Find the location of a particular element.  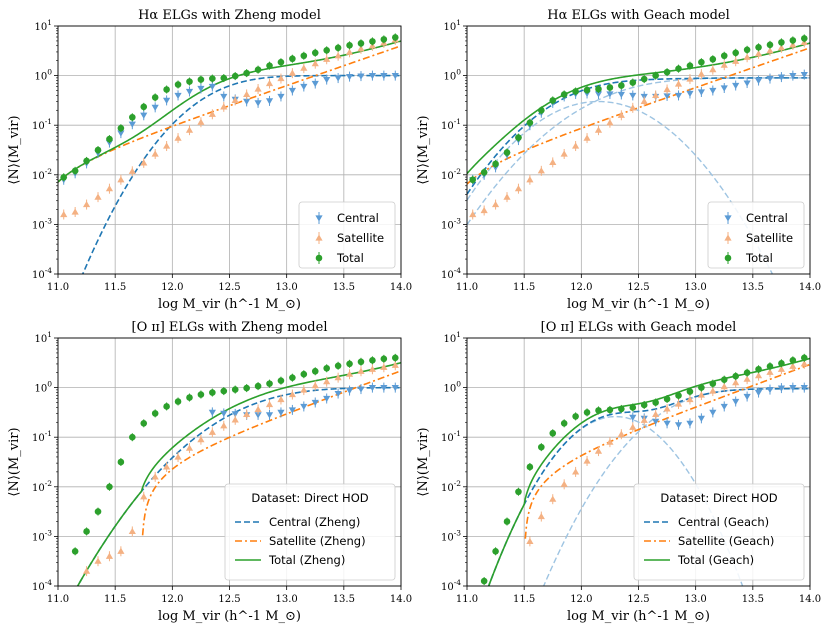

x-tick-label: 11.5 is located at coordinates (524, 287).